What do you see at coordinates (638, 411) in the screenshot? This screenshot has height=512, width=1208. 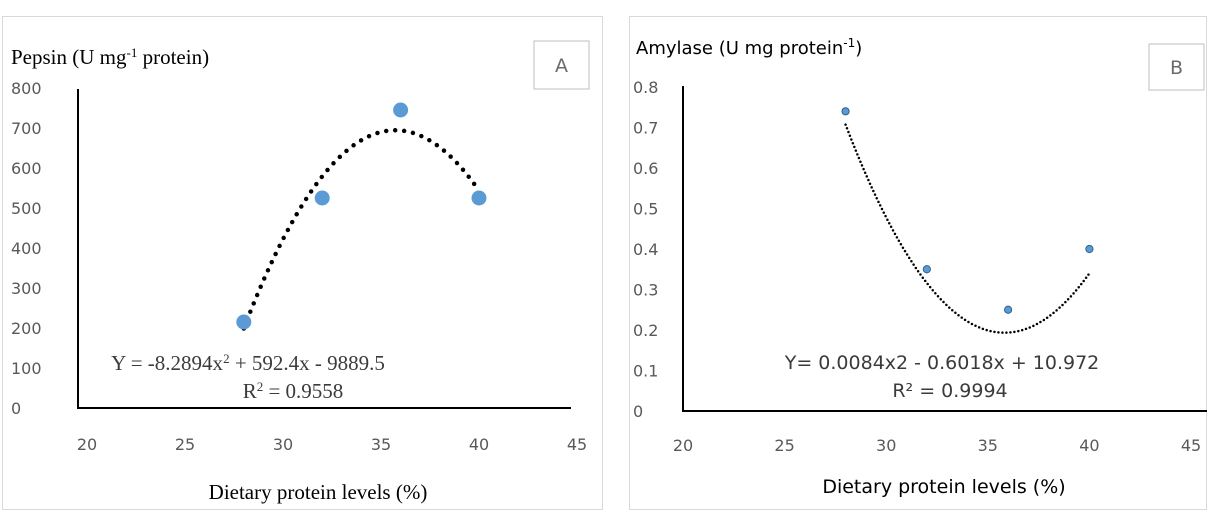 I see `chart-b-y-tick-label: 0` at bounding box center [638, 411].